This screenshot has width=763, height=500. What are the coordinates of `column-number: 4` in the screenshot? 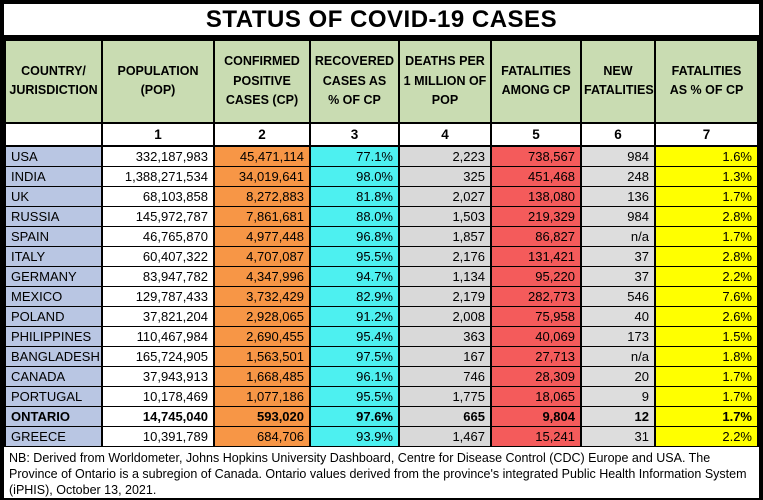 It's located at (445, 134).